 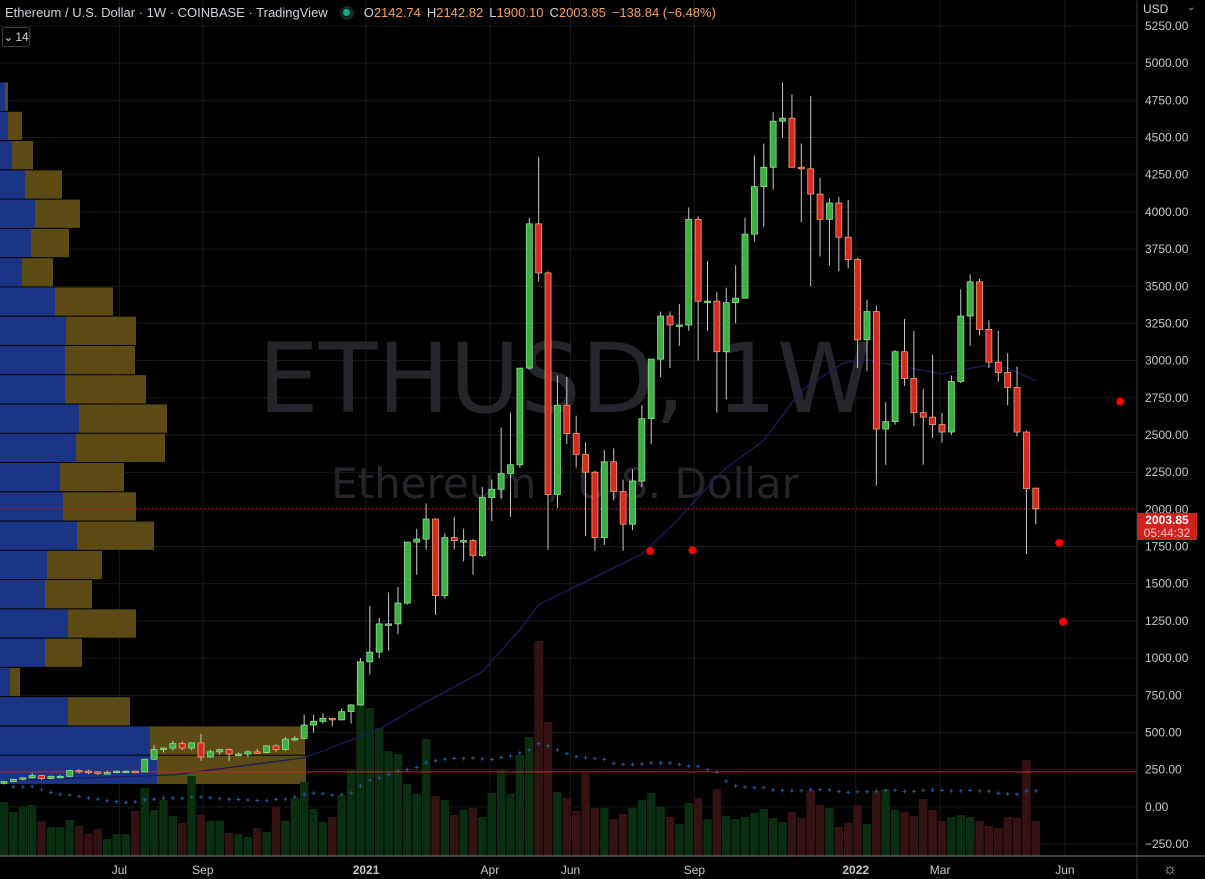 I want to click on price-tick-label: 1000.00, so click(x=1167, y=658).